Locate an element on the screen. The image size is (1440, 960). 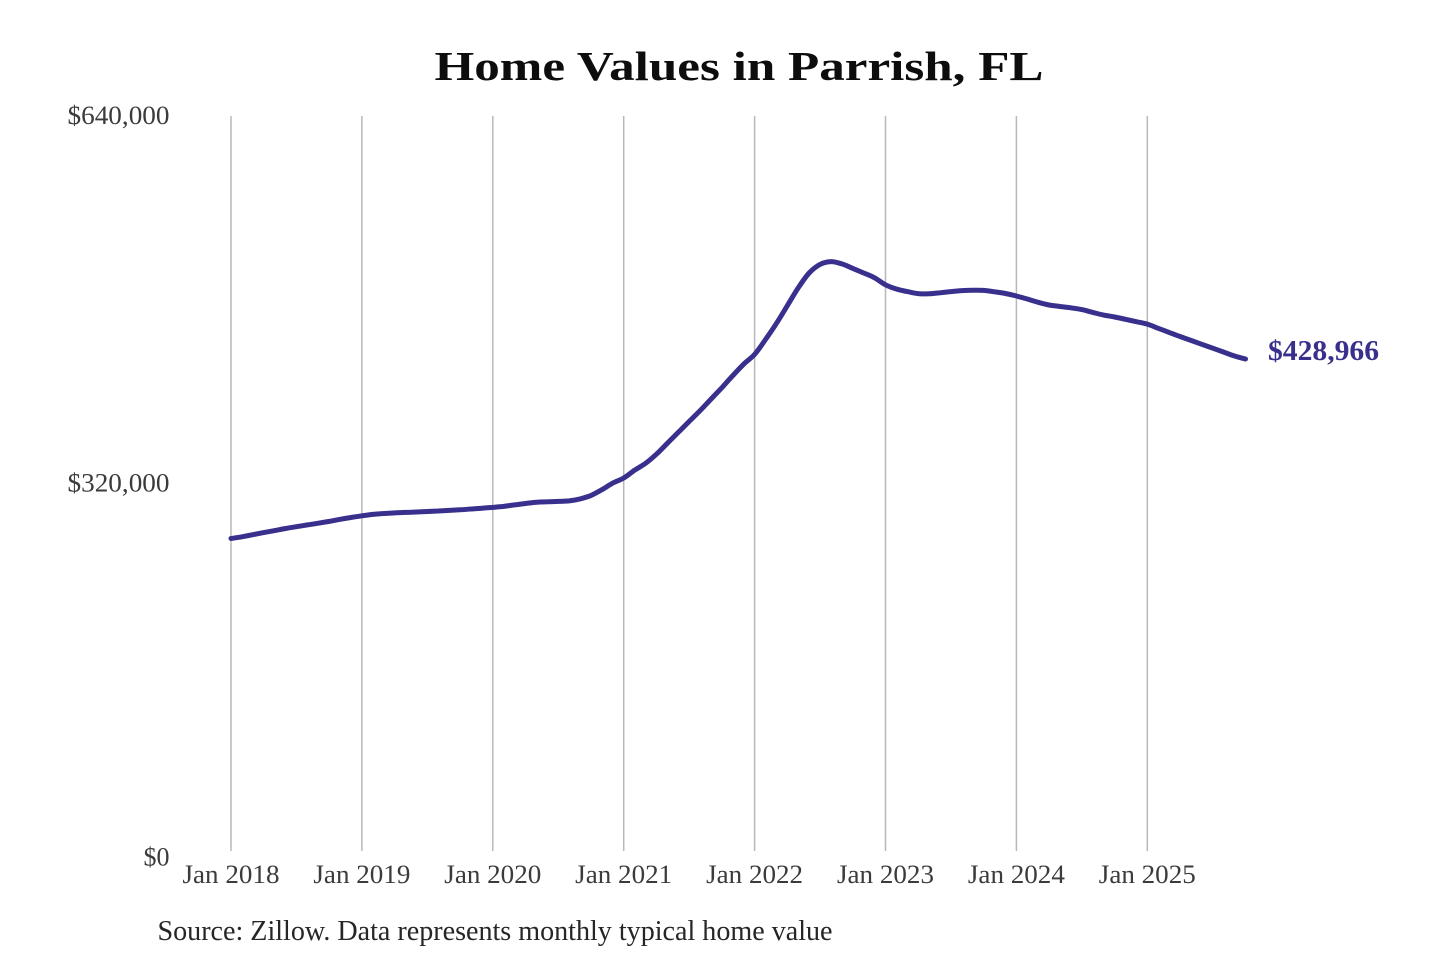
svg-text: Jan 2019 is located at coordinates (361, 874).